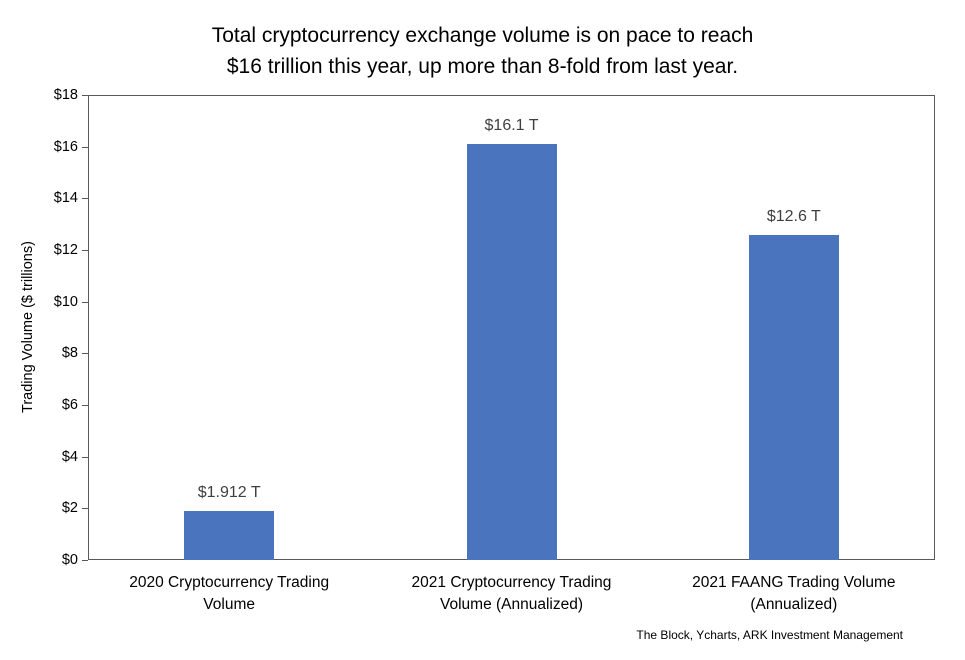  Describe the element at coordinates (65, 301) in the screenshot. I see `y-tick-label: $10` at that location.